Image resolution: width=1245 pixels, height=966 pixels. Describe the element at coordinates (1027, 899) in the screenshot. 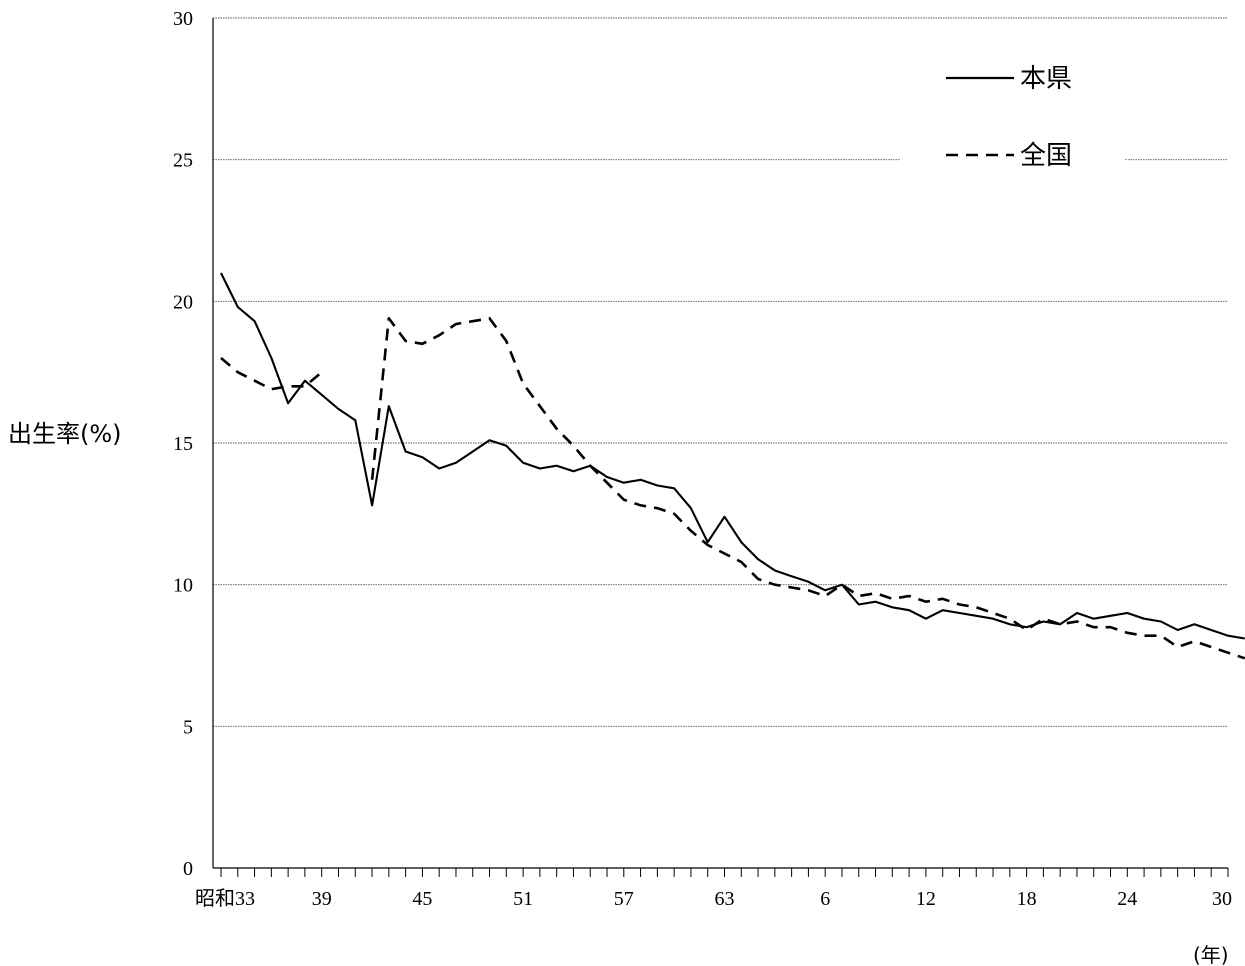

I see `x-tick-label-8: 18` at that location.